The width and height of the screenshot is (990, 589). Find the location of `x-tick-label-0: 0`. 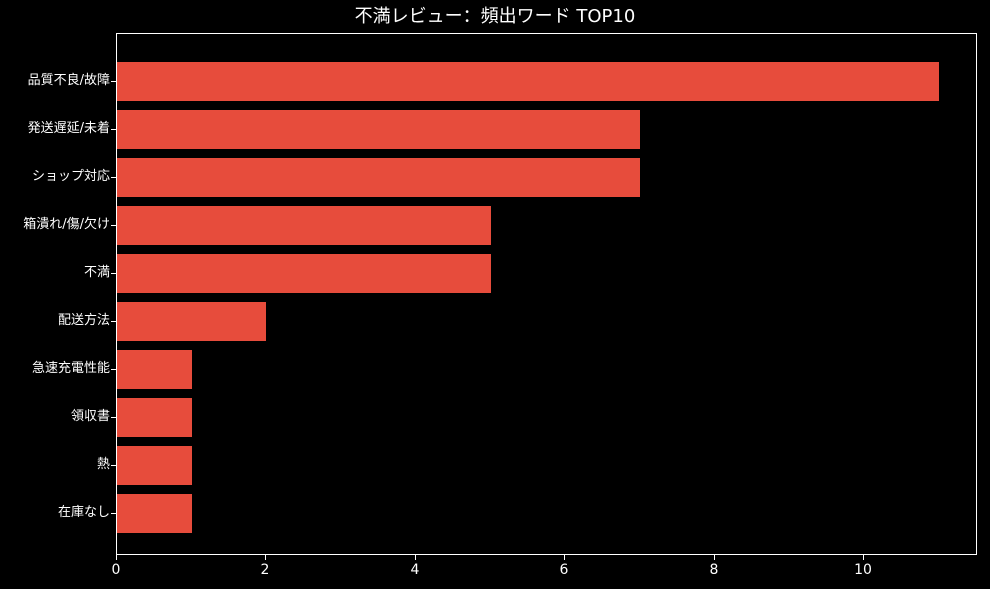

x-tick-label-0: 0 is located at coordinates (116, 570).